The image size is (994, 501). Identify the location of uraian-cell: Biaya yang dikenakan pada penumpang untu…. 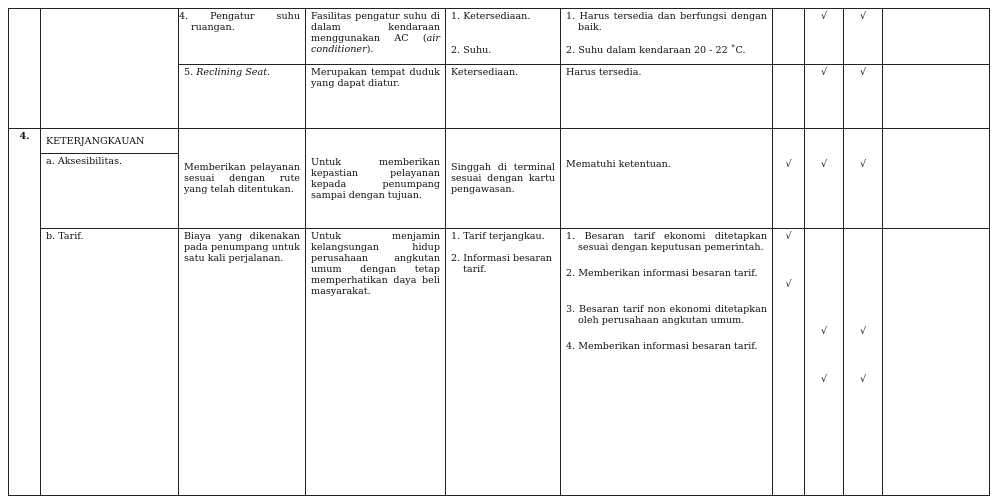
(242, 362).